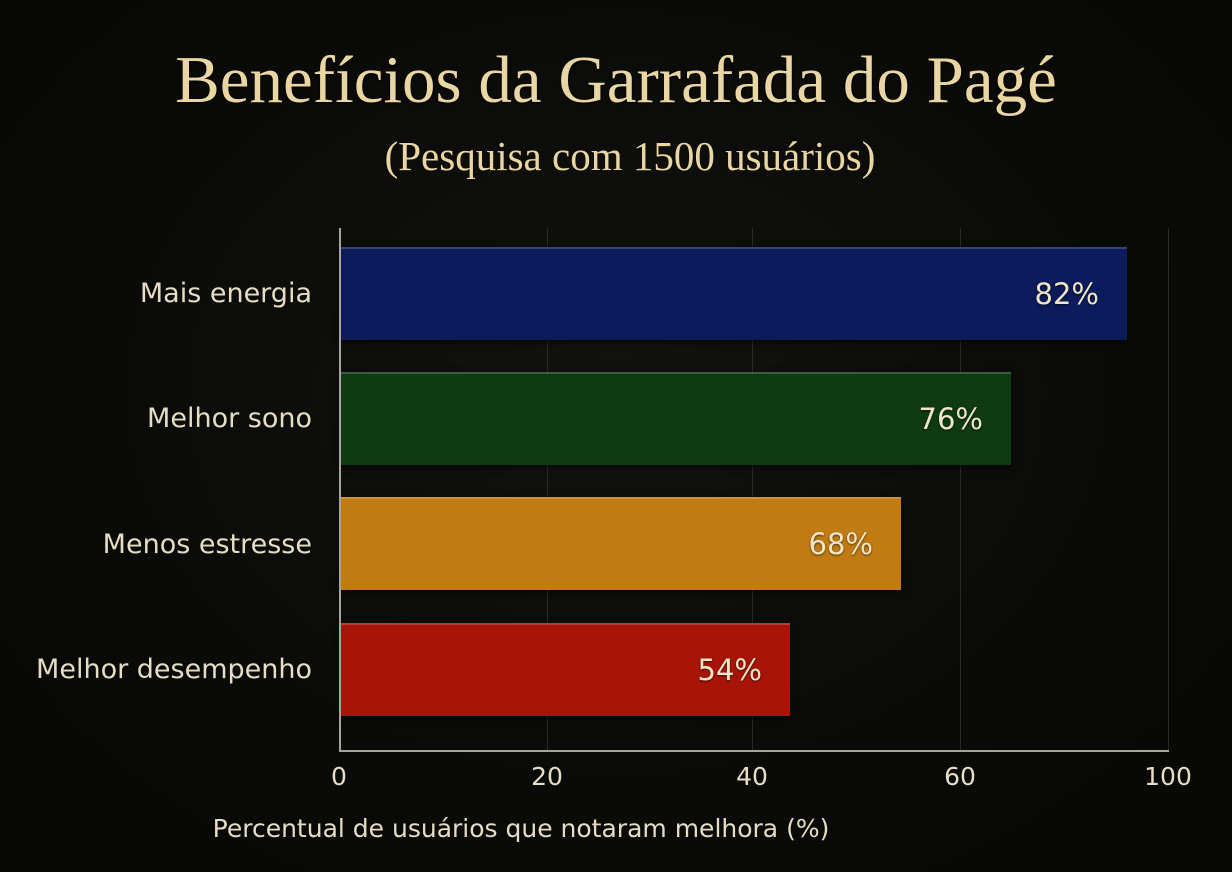 This screenshot has width=1232, height=872. What do you see at coordinates (630, 156) in the screenshot?
I see `chart-subtitle: (Pesquisa com 1500 usuários)` at bounding box center [630, 156].